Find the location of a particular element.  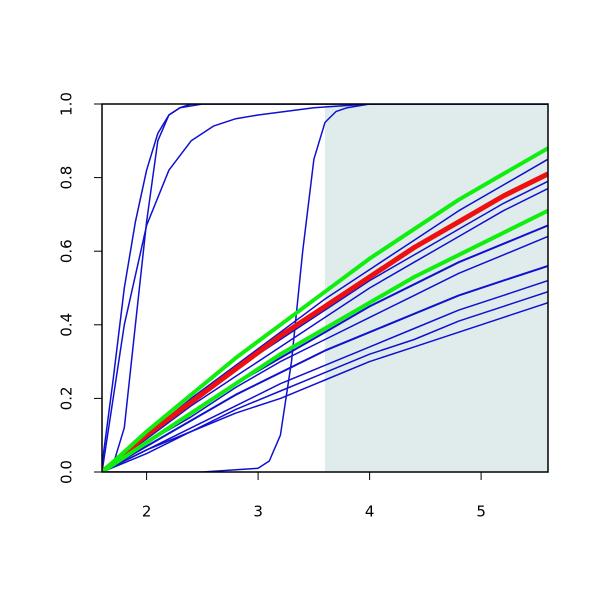

y-tick-label: 0.4 is located at coordinates (67, 325).